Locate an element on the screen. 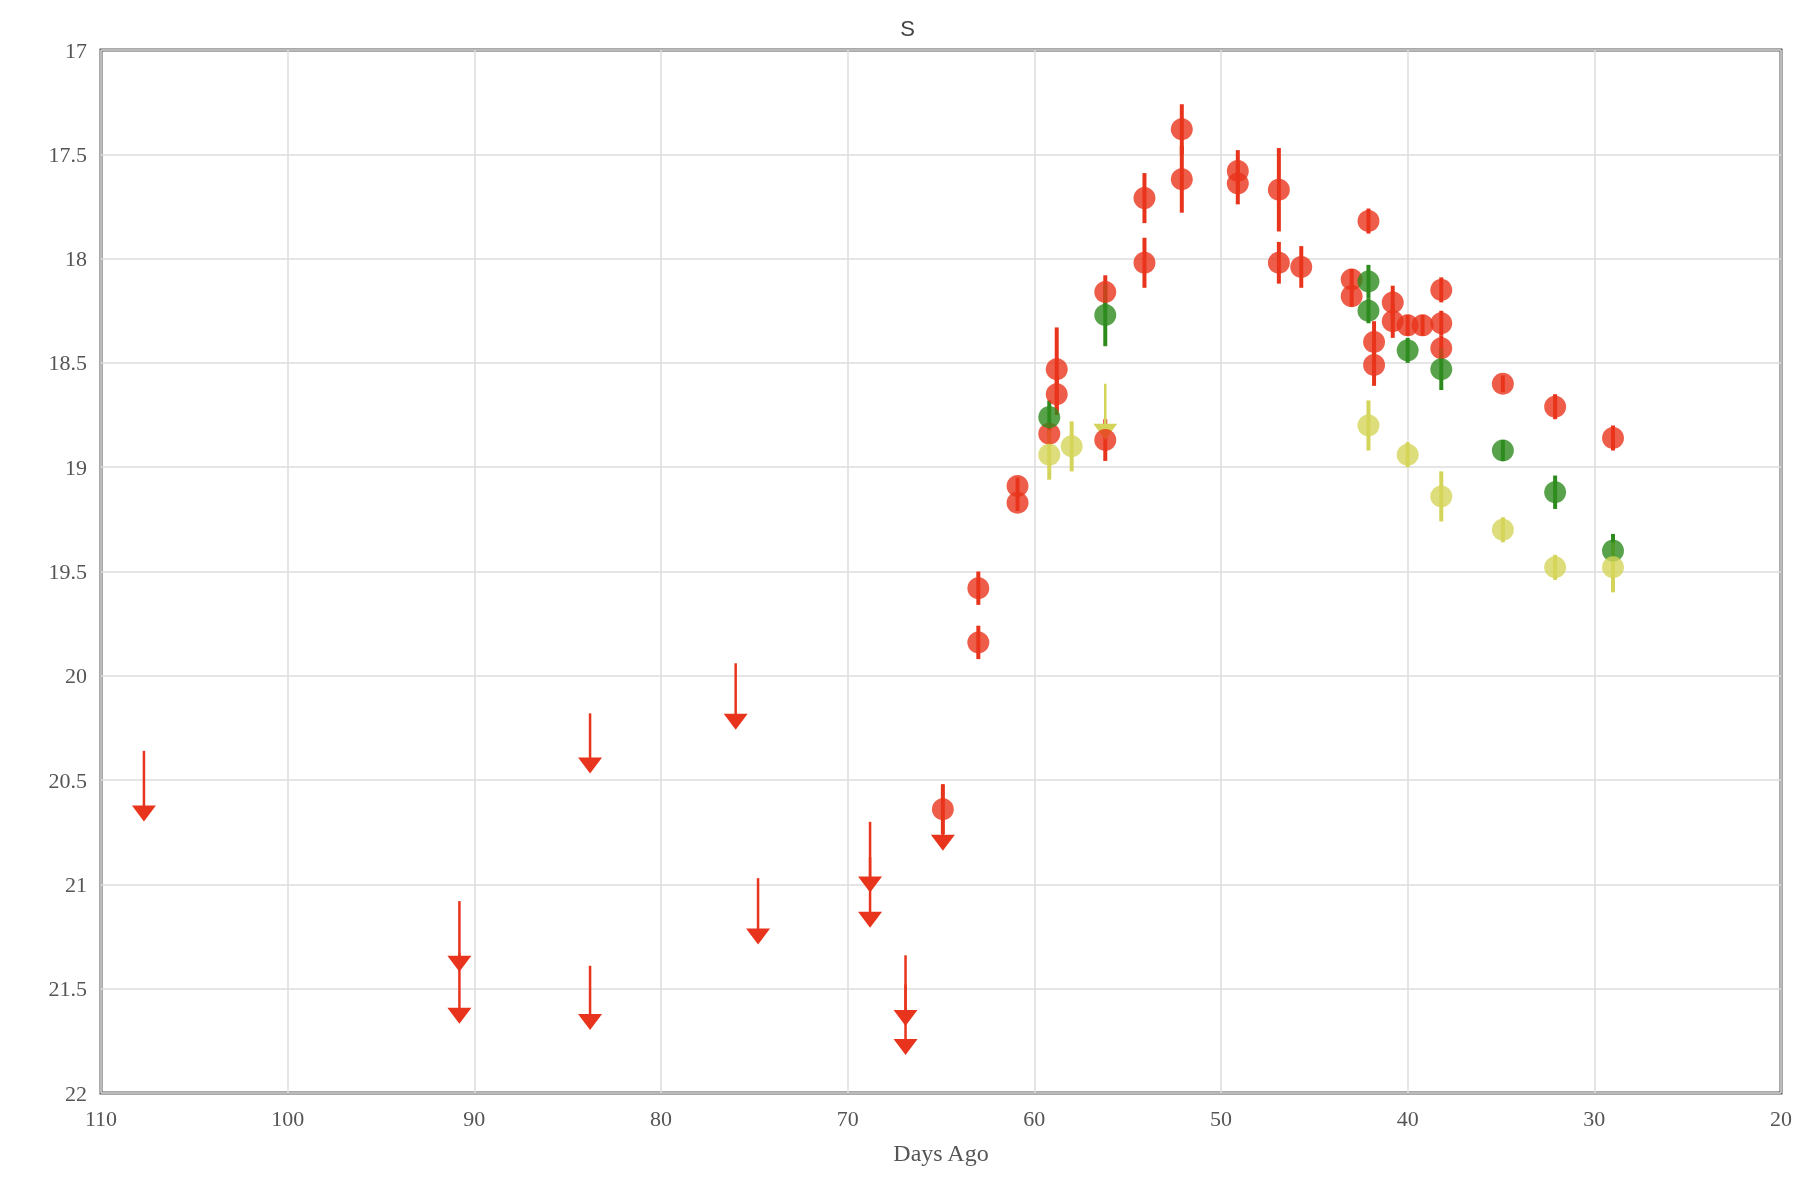 The image size is (1815, 1201). x-tick-label: 30 is located at coordinates (1594, 1118).